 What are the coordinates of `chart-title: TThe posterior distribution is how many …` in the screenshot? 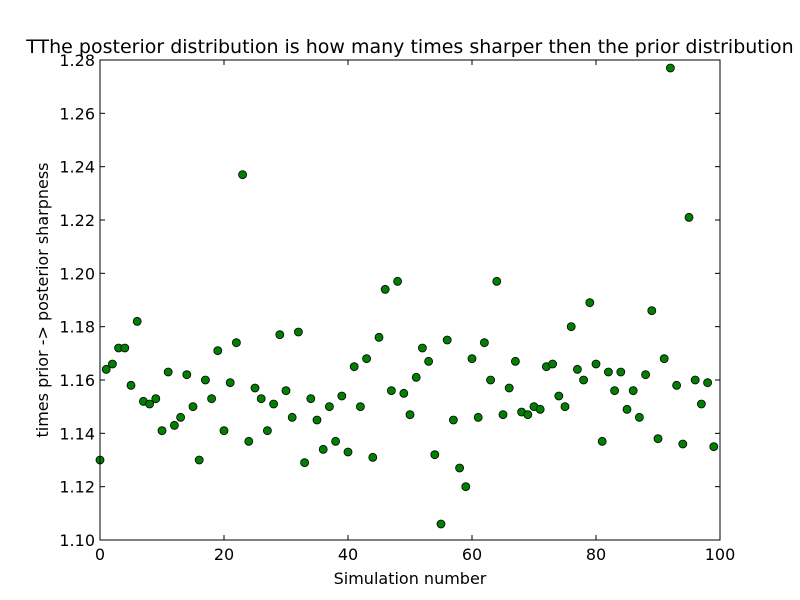 It's located at (409, 47).